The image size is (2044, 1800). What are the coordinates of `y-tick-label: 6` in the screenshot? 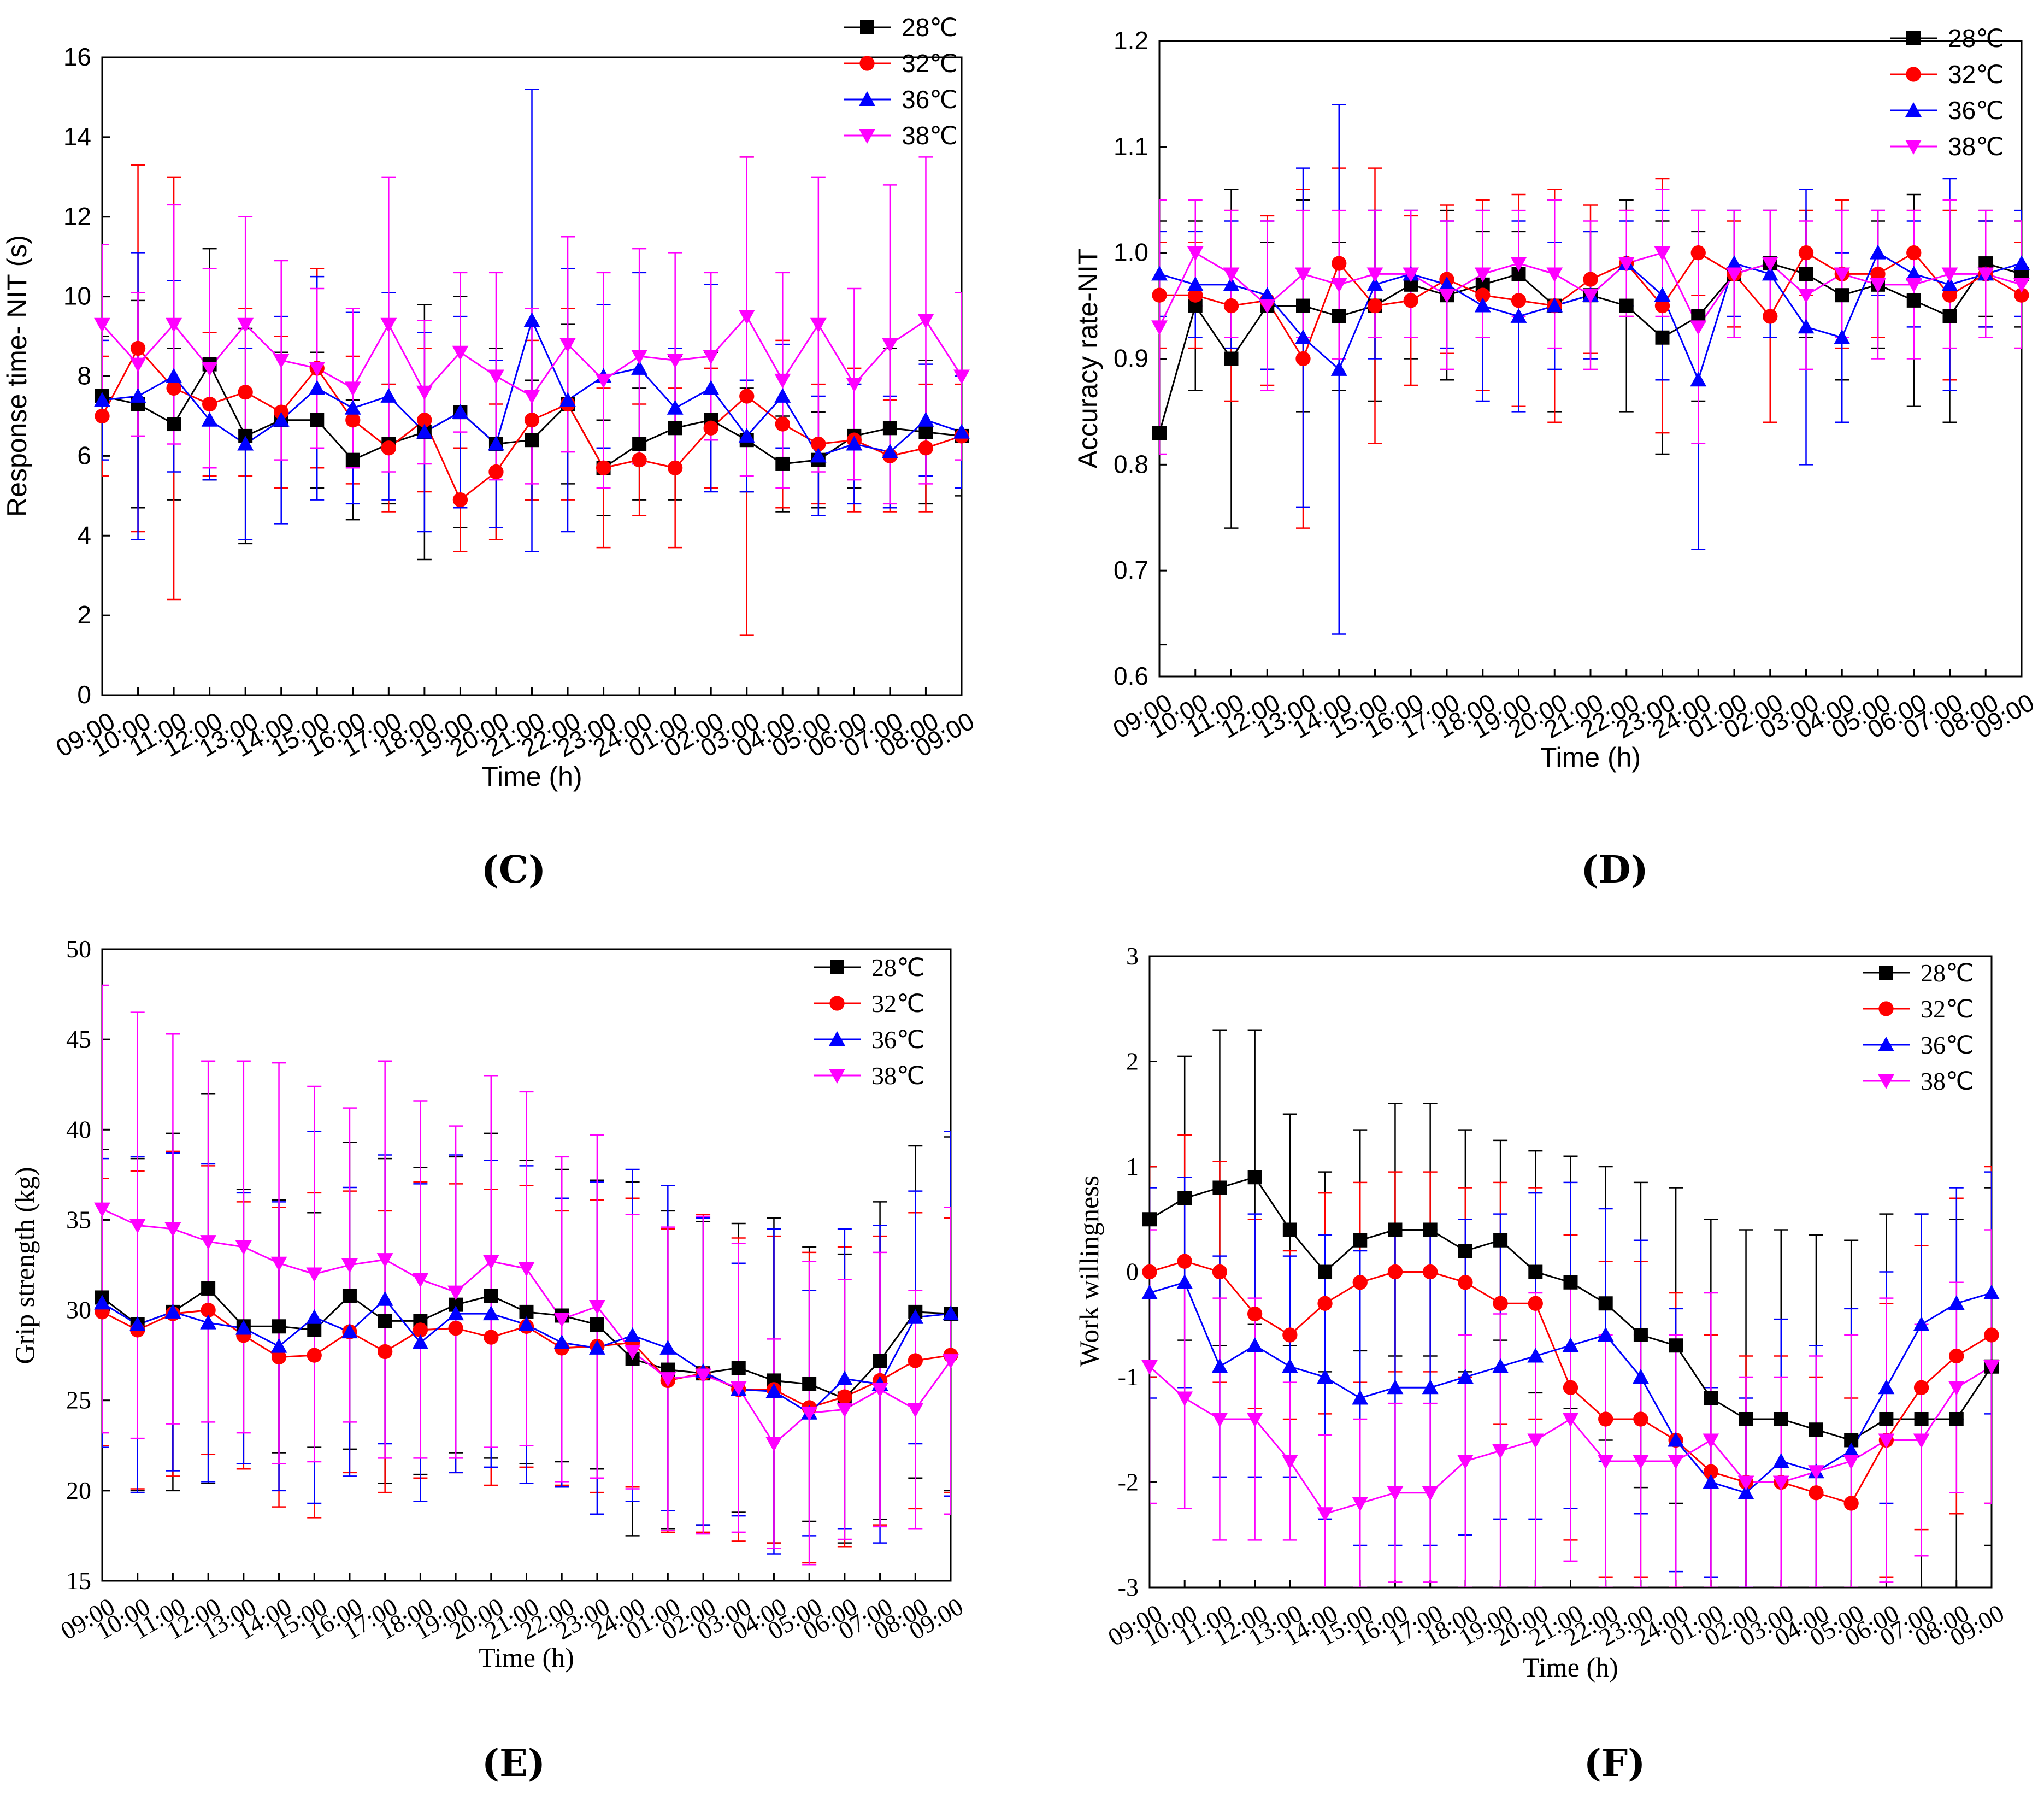 It's located at (84, 455).